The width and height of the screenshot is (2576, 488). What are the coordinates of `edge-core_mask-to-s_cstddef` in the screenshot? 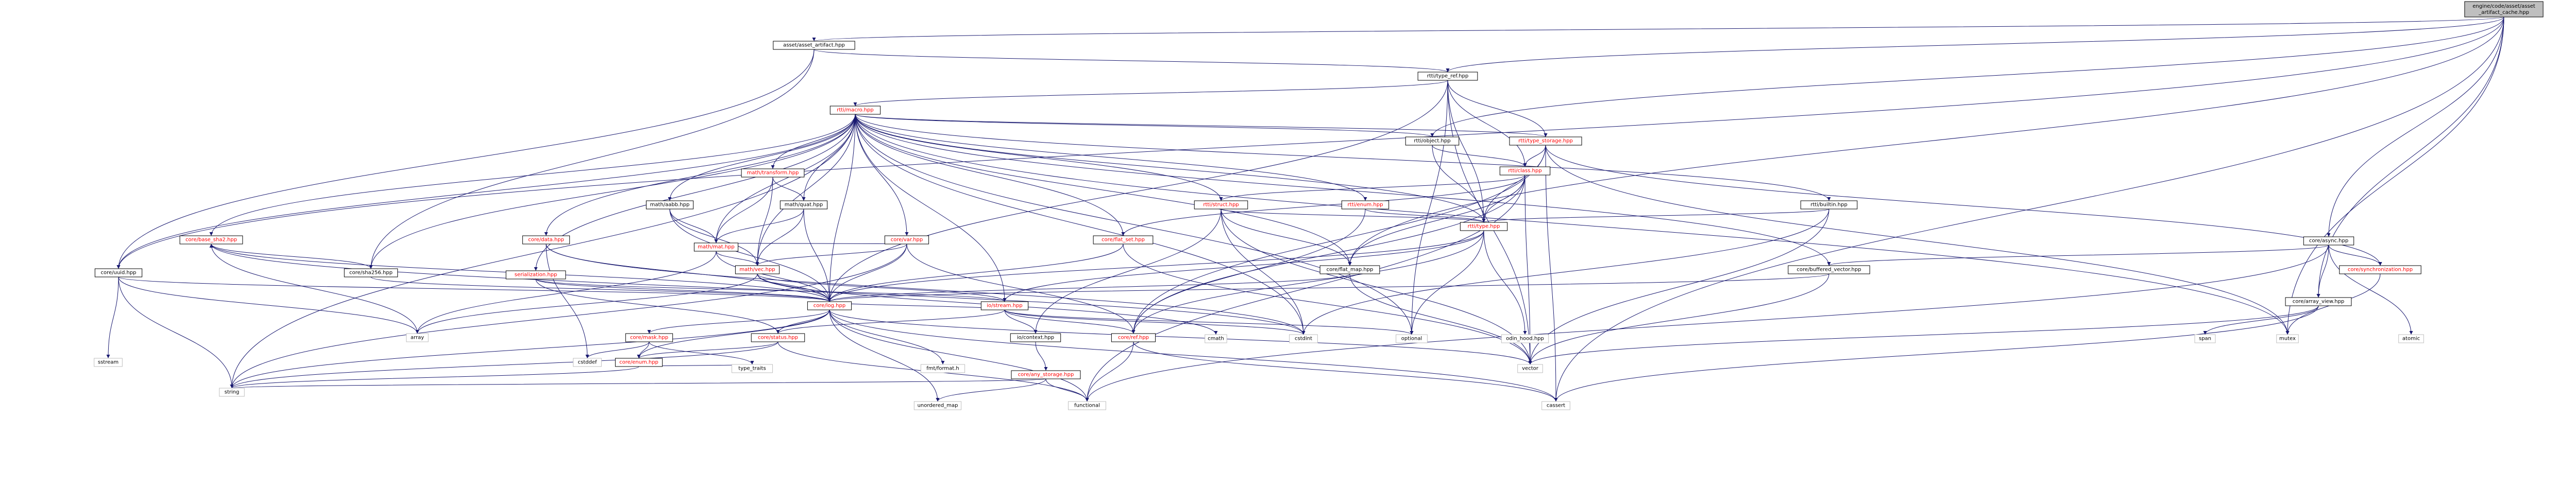 It's located at (617, 350).